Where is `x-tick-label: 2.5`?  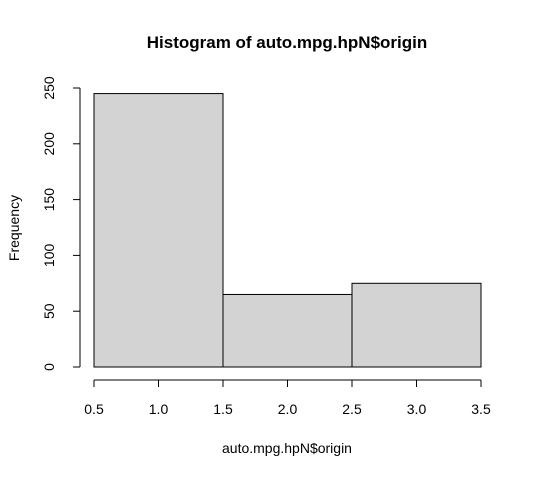
x-tick-label: 2.5 is located at coordinates (352, 409).